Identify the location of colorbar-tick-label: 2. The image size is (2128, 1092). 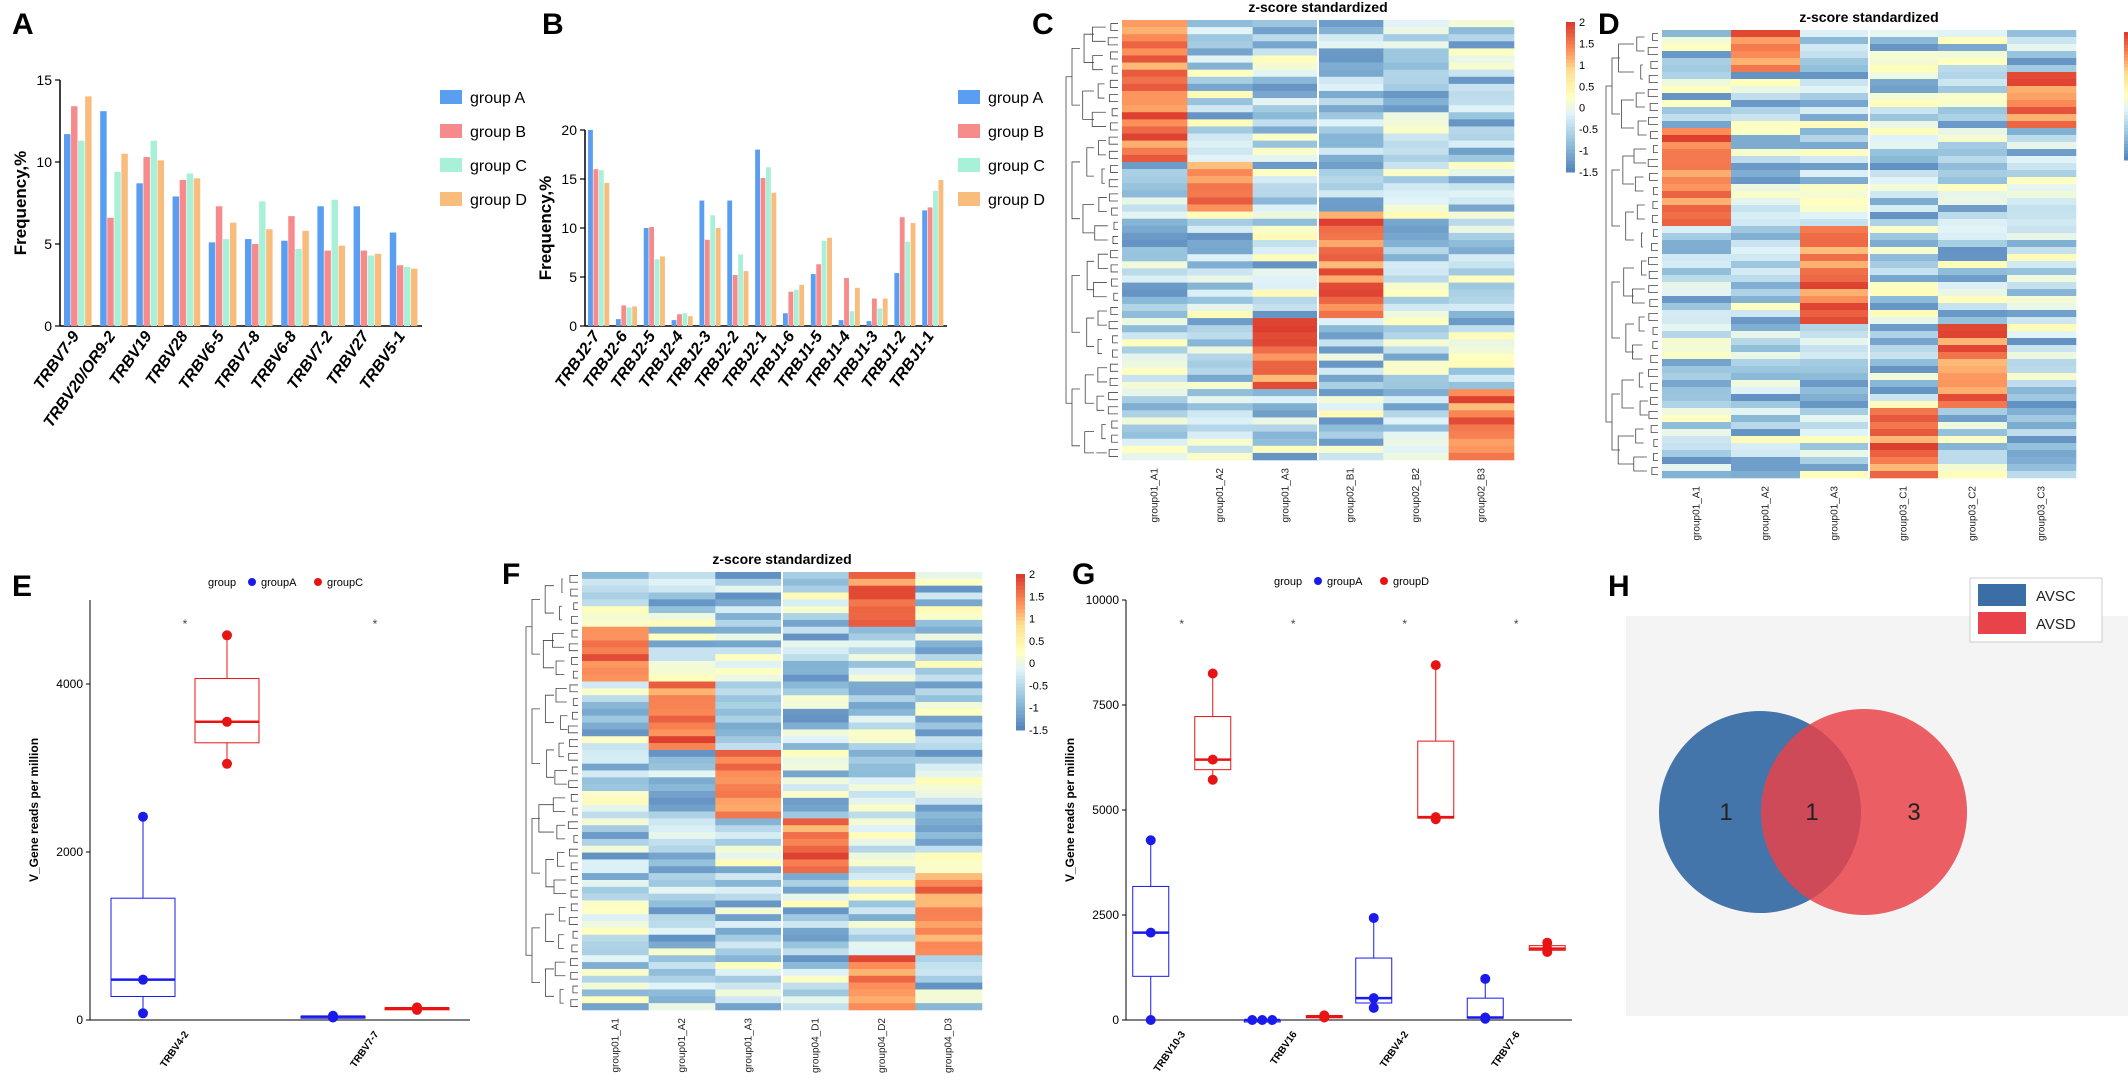
(1582, 23).